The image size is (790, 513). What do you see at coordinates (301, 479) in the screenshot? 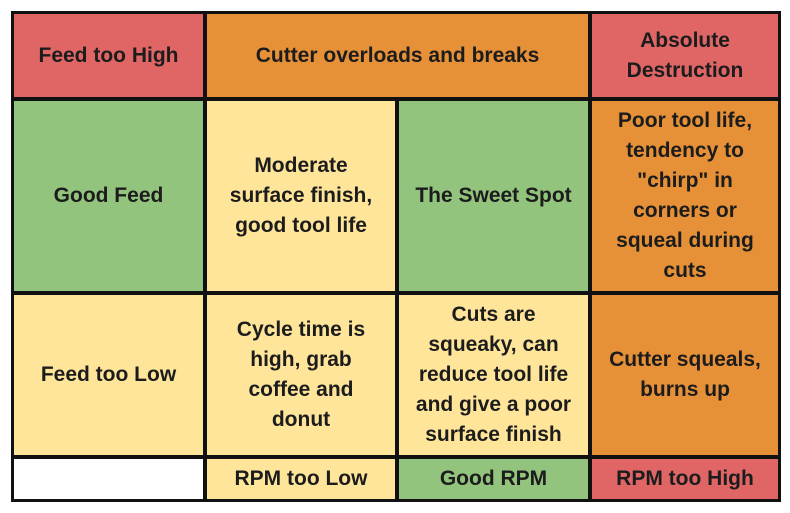
I see `column-label-rpm-too-low: RPM too Low` at bounding box center [301, 479].